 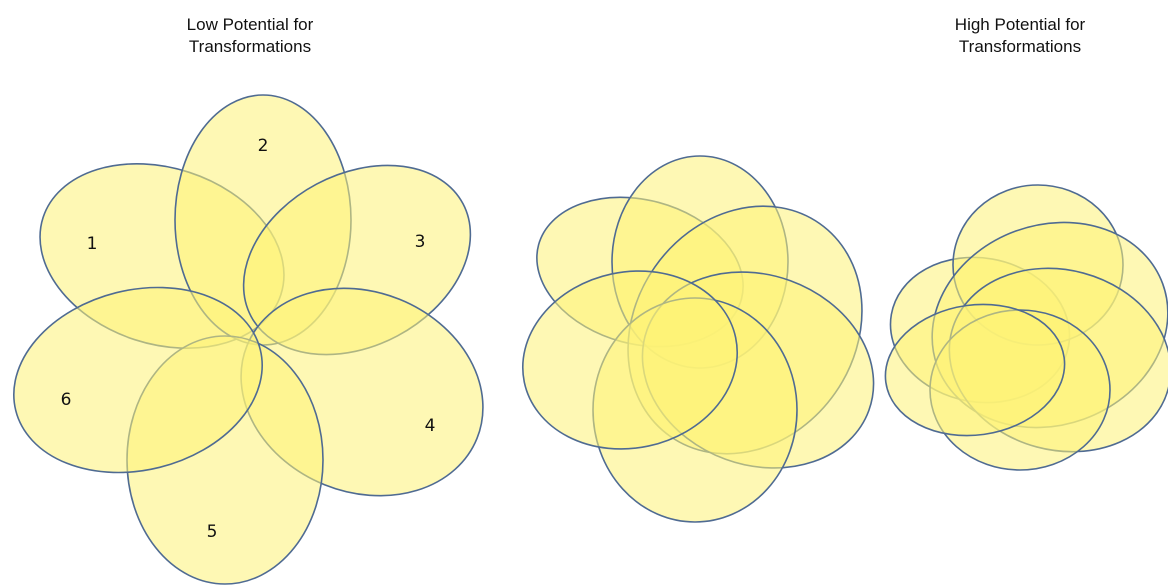 What do you see at coordinates (66, 400) in the screenshot?
I see `petal-label-6: 6` at bounding box center [66, 400].